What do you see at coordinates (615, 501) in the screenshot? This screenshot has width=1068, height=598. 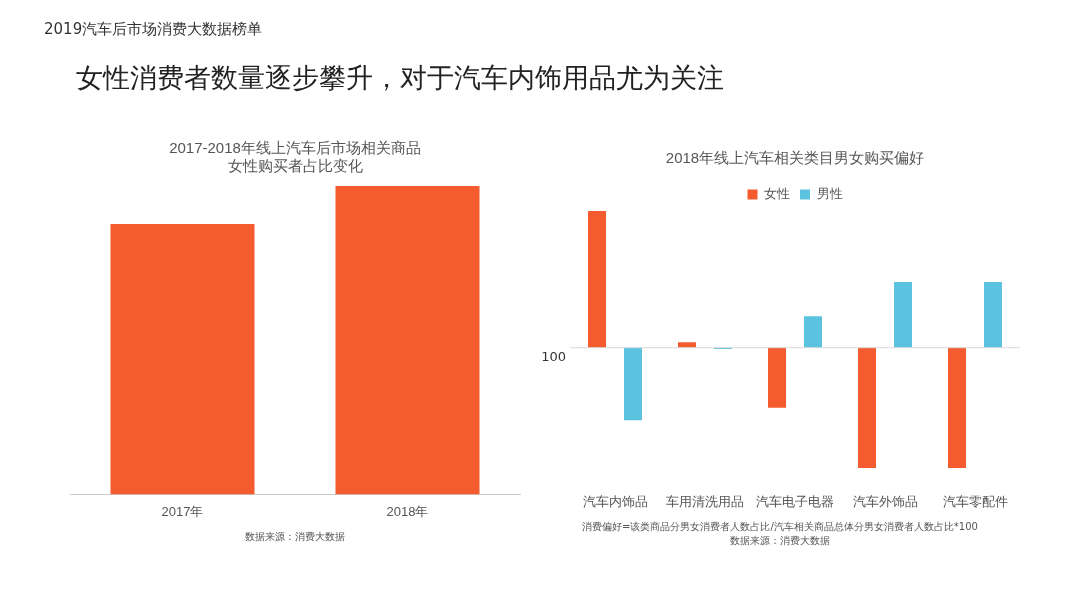 I see `x-tick-label: 汽车内饰品` at bounding box center [615, 501].